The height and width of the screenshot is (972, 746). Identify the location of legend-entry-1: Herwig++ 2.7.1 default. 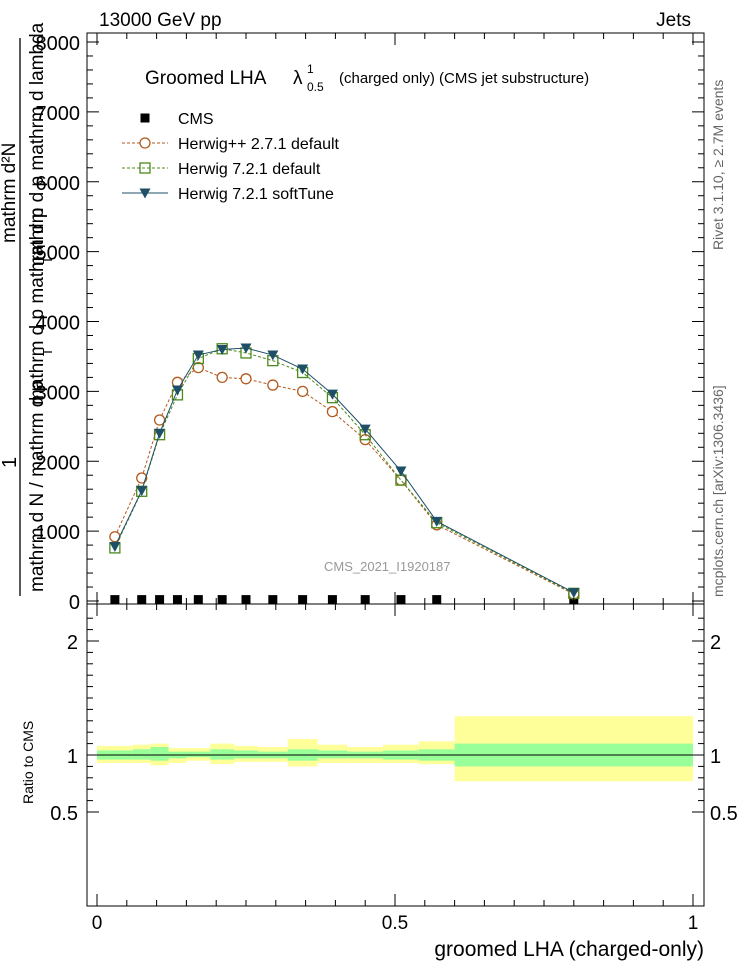
(231, 144).